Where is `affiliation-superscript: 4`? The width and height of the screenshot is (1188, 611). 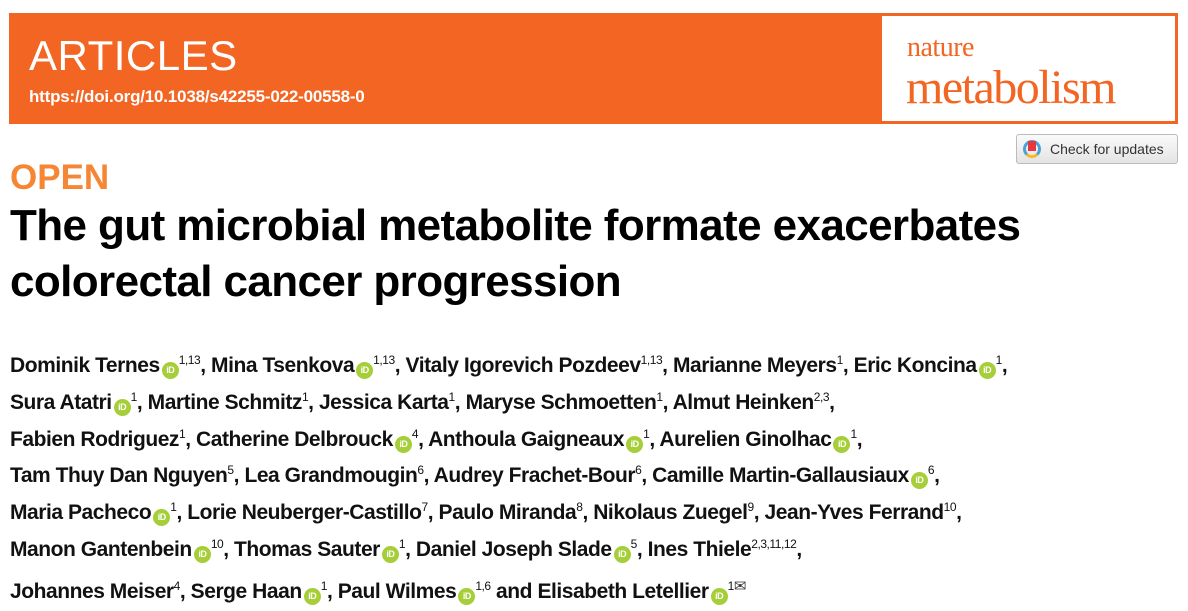 affiliation-superscript: 4 is located at coordinates (177, 585).